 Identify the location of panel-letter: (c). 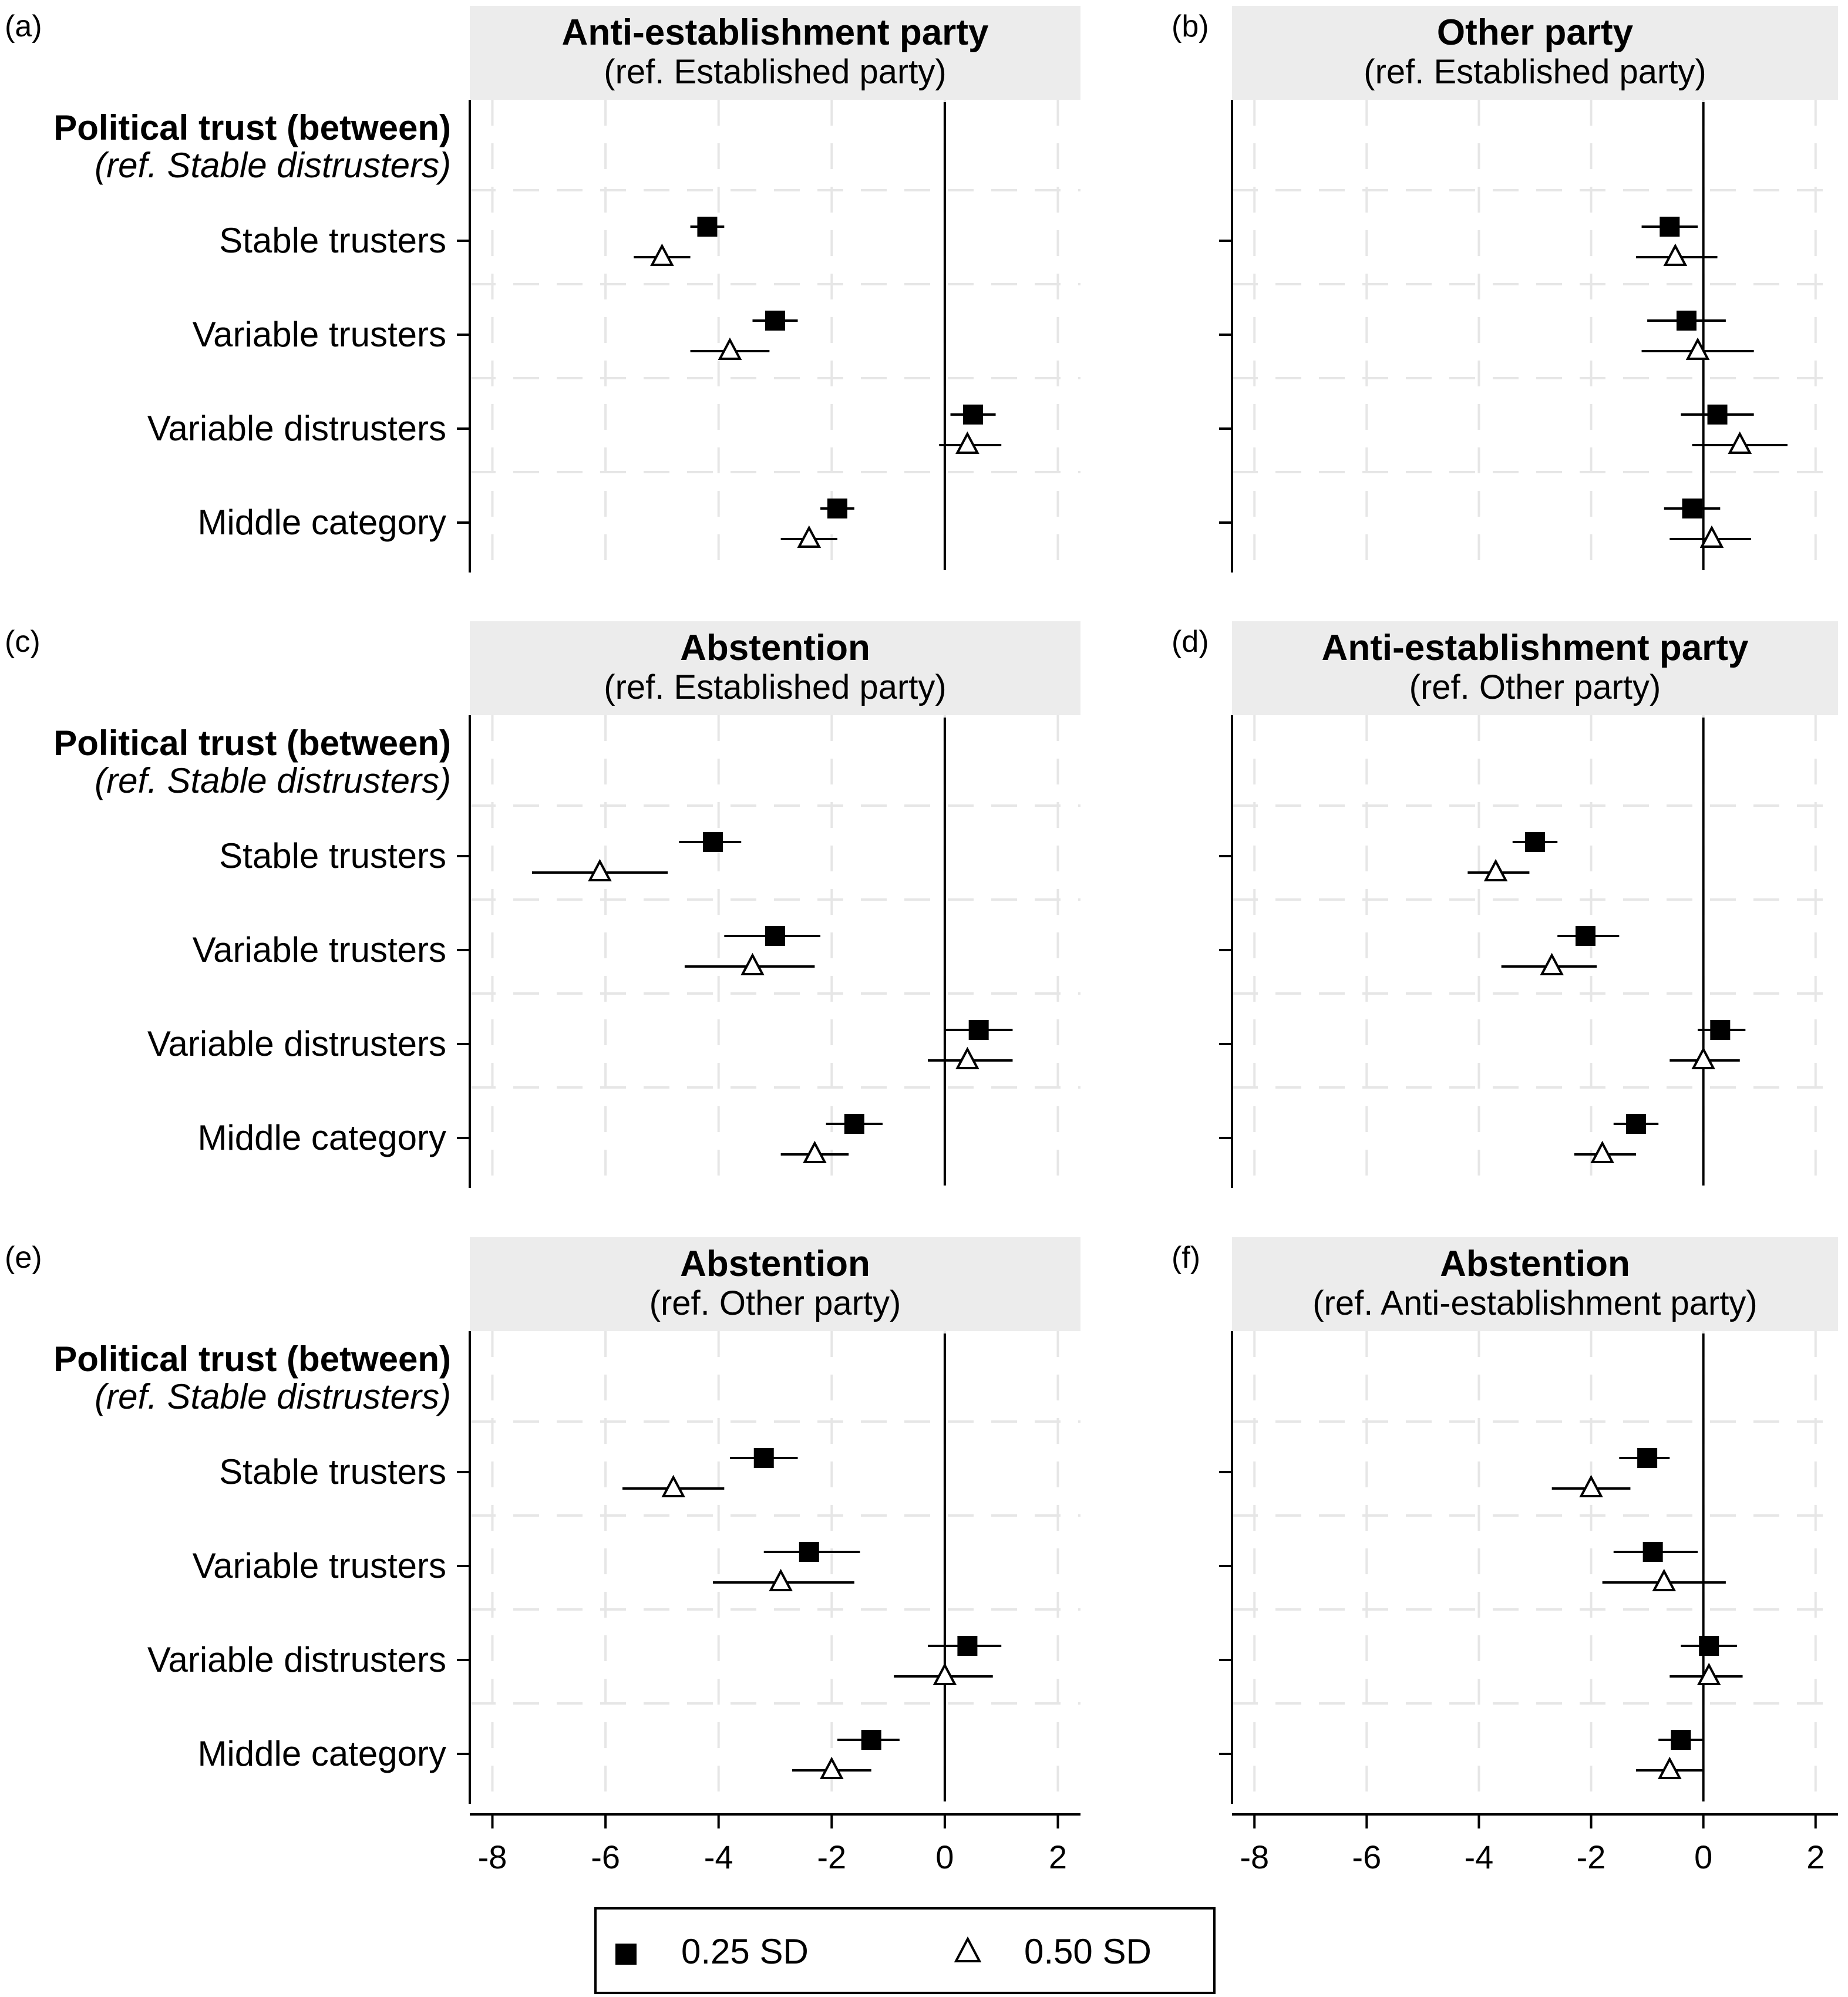
(23, 642).